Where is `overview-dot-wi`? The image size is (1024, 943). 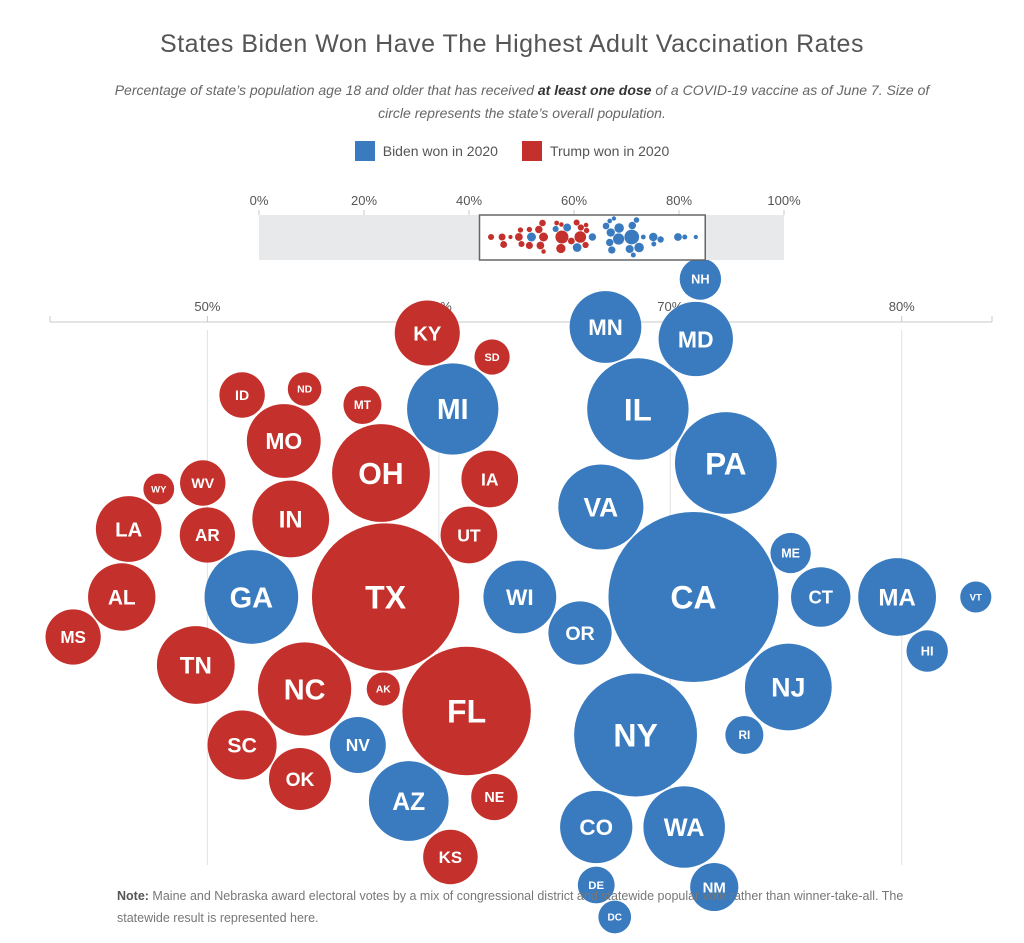
overview-dot-wi is located at coordinates (592, 237).